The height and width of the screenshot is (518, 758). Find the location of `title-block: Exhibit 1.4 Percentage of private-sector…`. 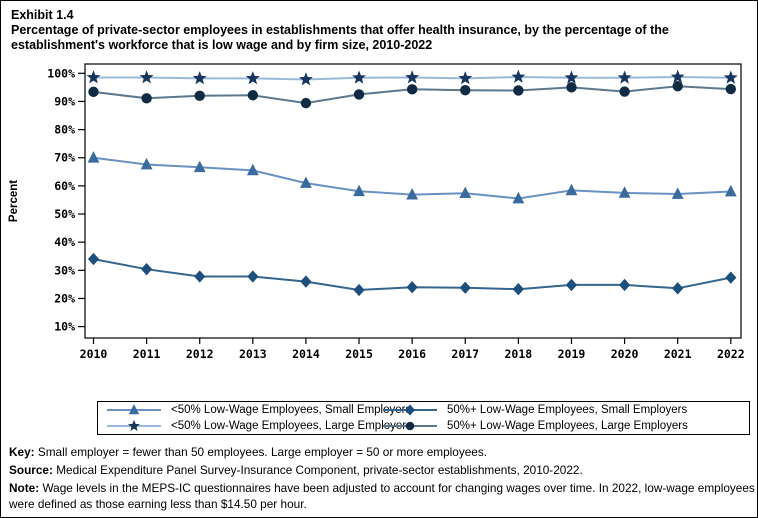

title-block: Exhibit 1.4 Percentage of private-sector… is located at coordinates (382, 30).